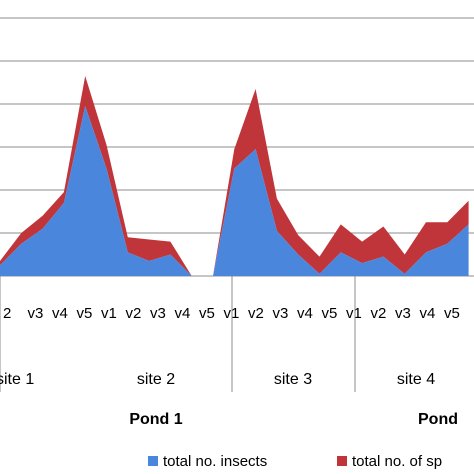 Image resolution: width=474 pixels, height=474 pixels. I want to click on pond-label: Pond, so click(438, 419).